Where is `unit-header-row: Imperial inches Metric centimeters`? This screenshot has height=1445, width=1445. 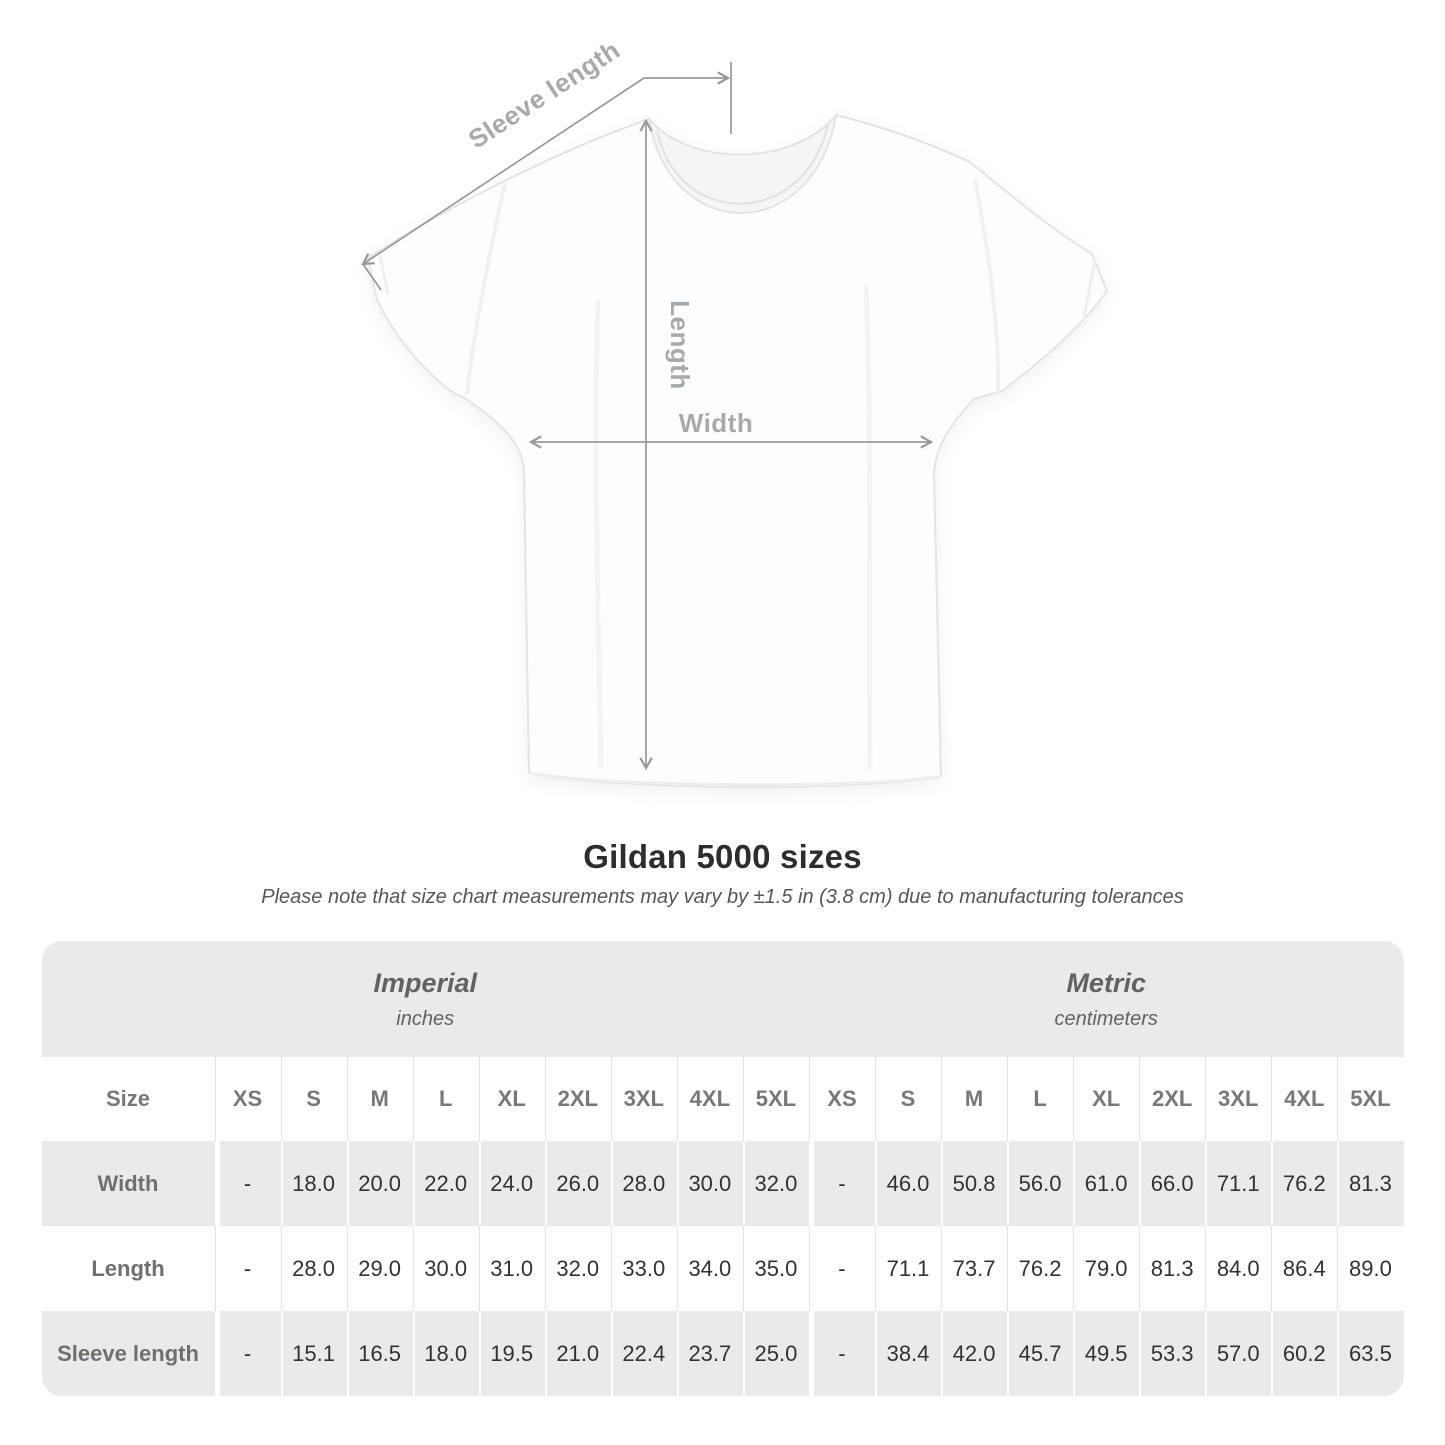
unit-header-row: Imperial inches Metric centimeters is located at coordinates (722, 999).